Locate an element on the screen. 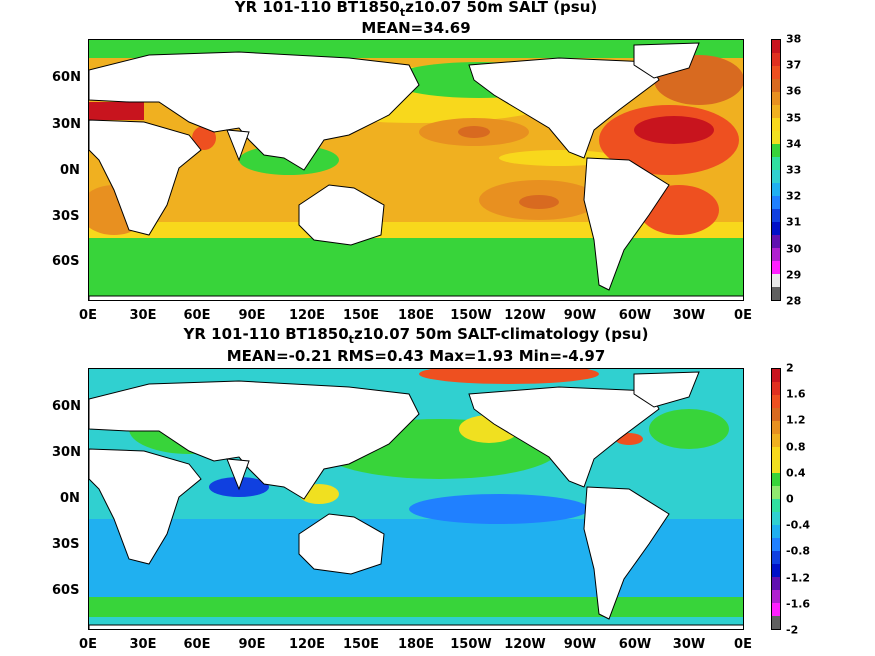 The height and width of the screenshot is (656, 875). colorbar-tick-label: 29 is located at coordinates (794, 275).